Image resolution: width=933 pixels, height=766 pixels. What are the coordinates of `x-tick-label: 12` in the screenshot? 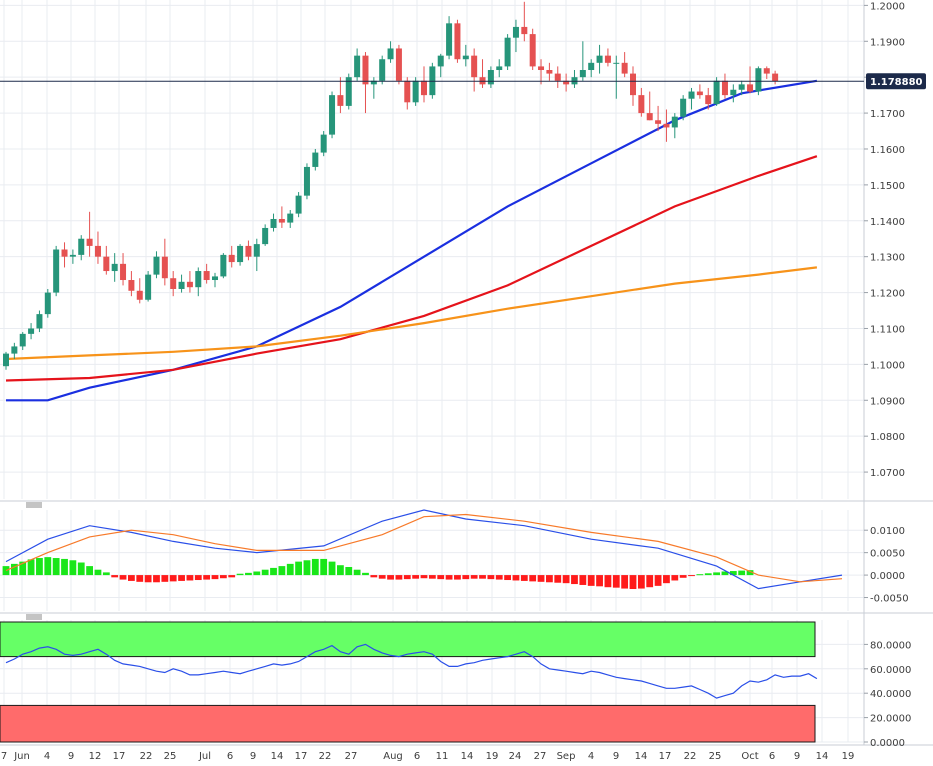 It's located at (95, 756).